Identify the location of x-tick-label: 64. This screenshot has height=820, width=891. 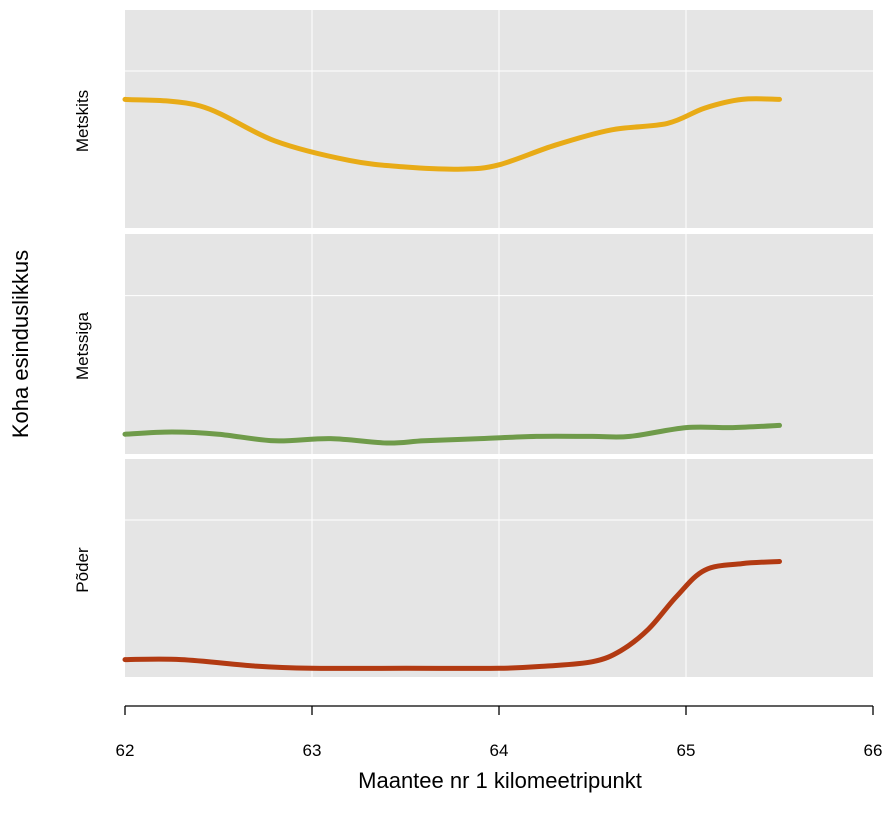
(499, 750).